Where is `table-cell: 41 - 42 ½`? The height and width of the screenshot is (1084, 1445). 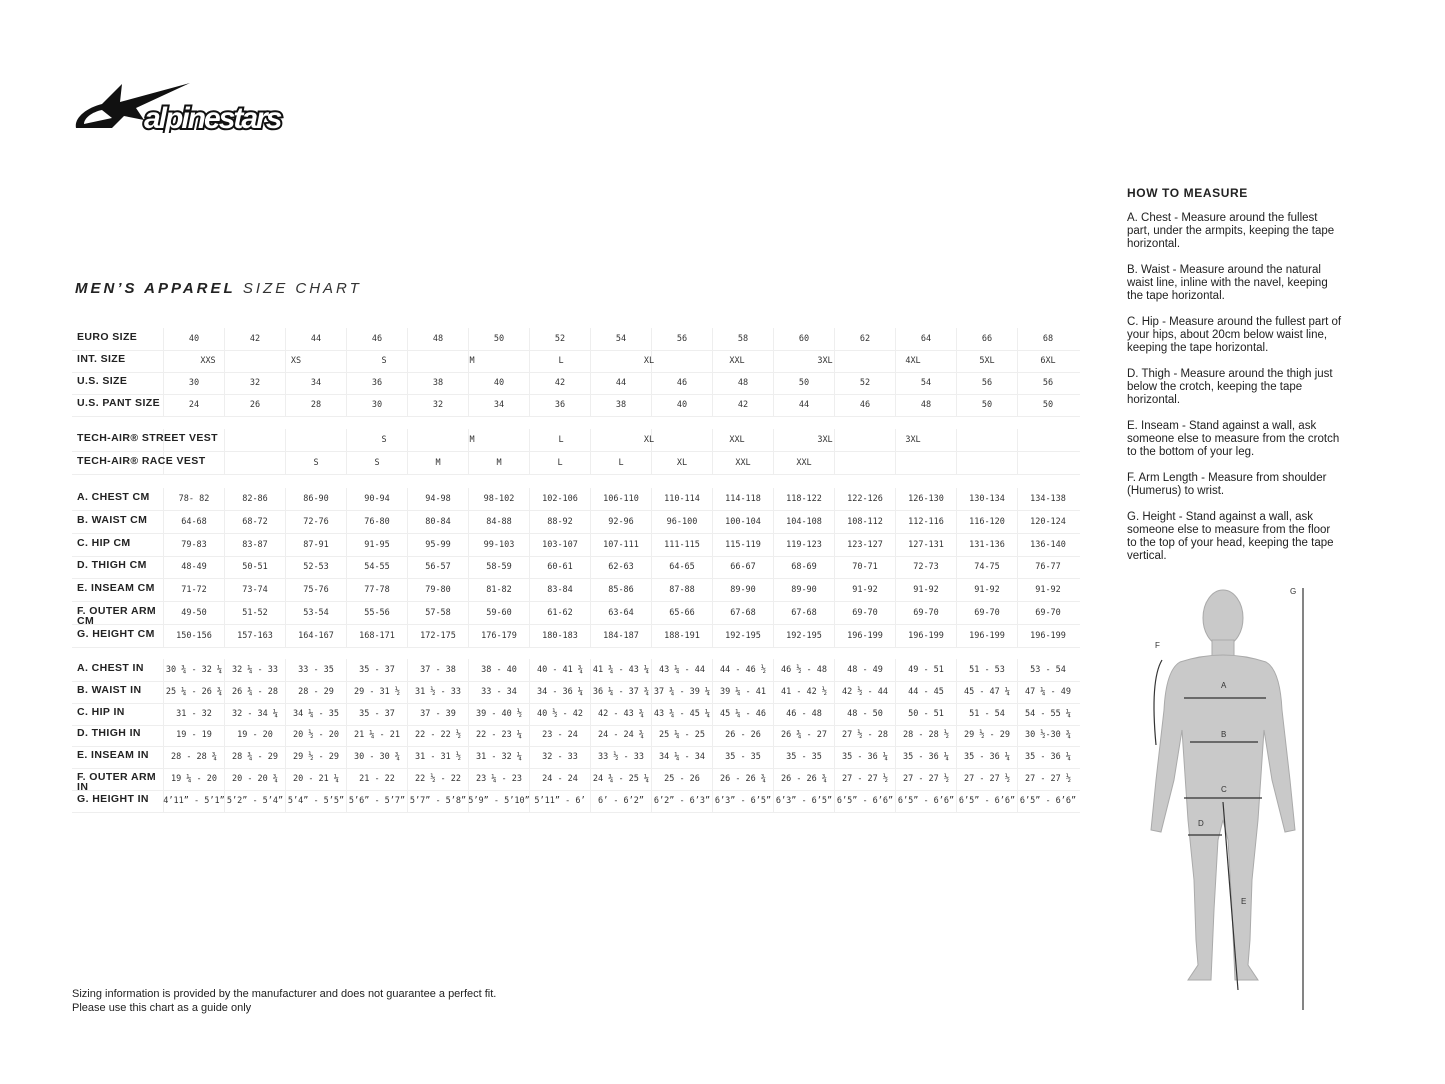
table-cell: 41 - 42 ½ is located at coordinates (804, 691).